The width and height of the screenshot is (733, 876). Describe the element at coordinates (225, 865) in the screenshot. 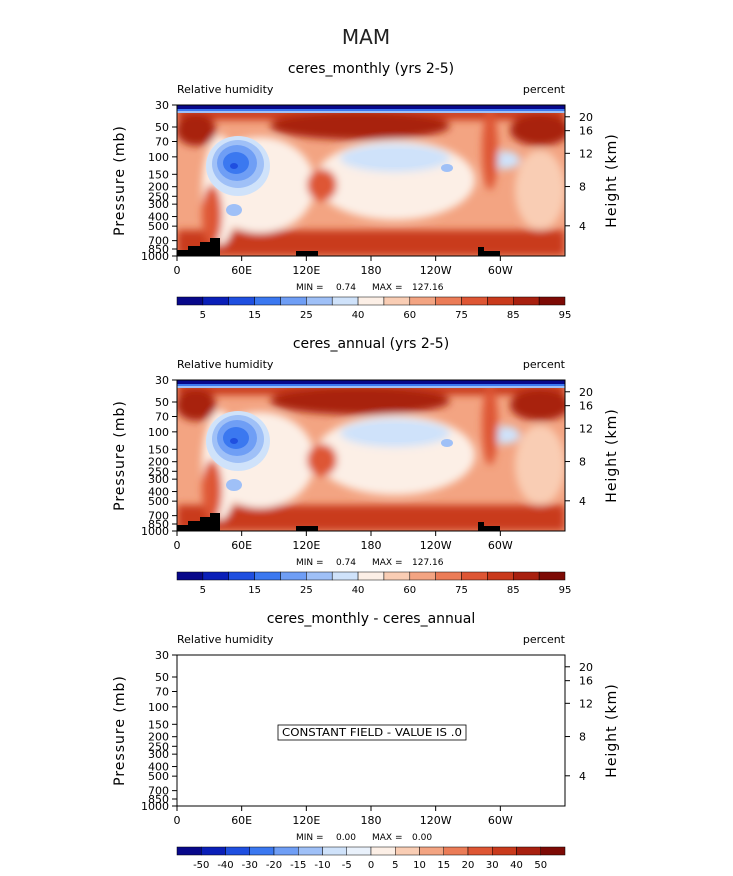

I see `colorbar-label: -40` at that location.